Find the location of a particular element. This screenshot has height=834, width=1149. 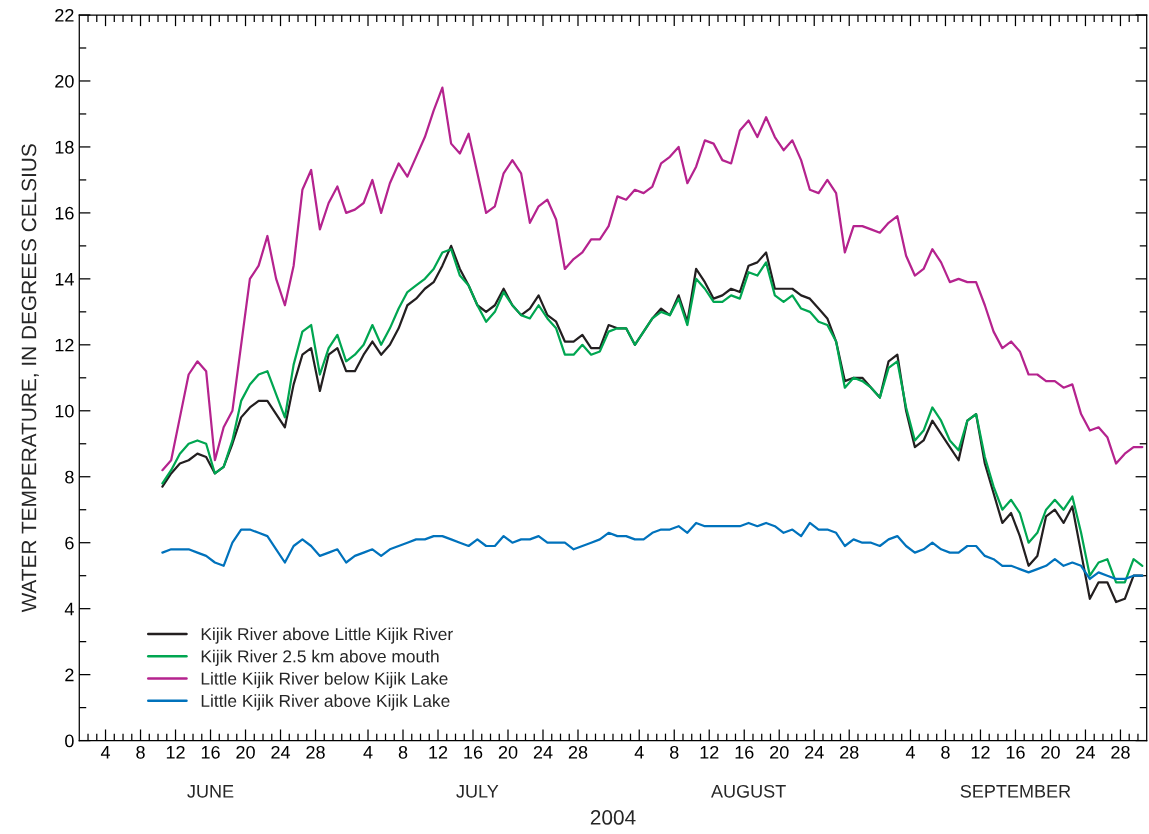

y-tick-label: 16 is located at coordinates (64, 213).